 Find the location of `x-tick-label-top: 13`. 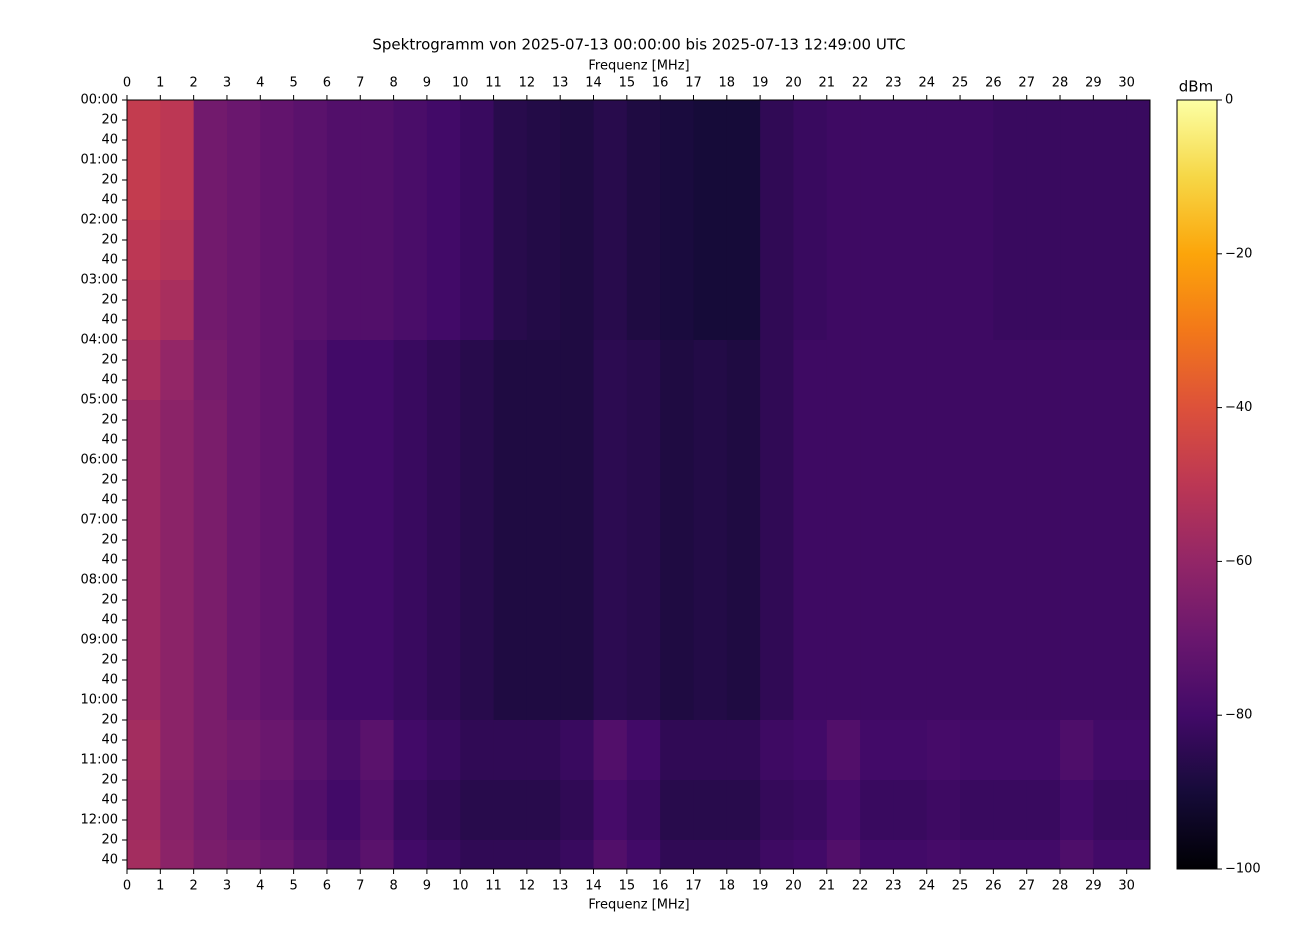

x-tick-label-top: 13 is located at coordinates (560, 83).